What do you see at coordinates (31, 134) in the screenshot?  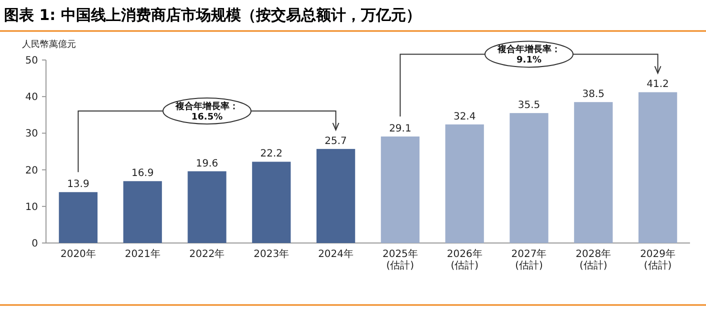 I see `y-tick-label: 30` at bounding box center [31, 134].